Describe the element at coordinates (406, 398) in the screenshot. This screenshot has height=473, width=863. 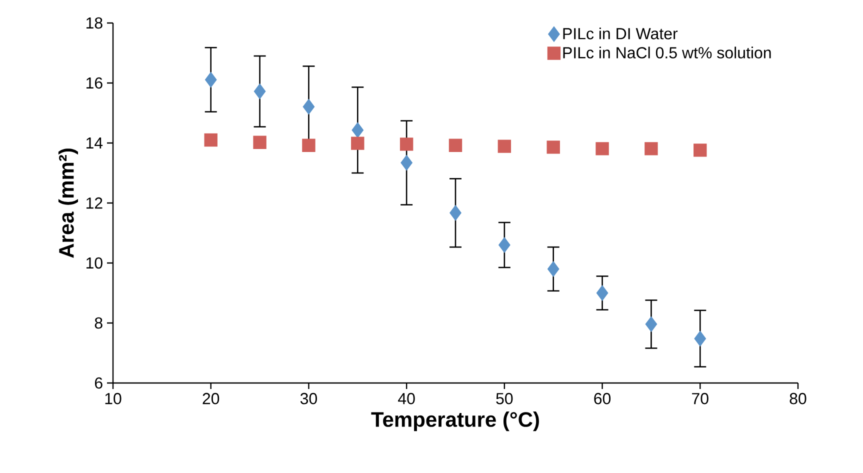
I see `x-tick-label: 40` at that location.